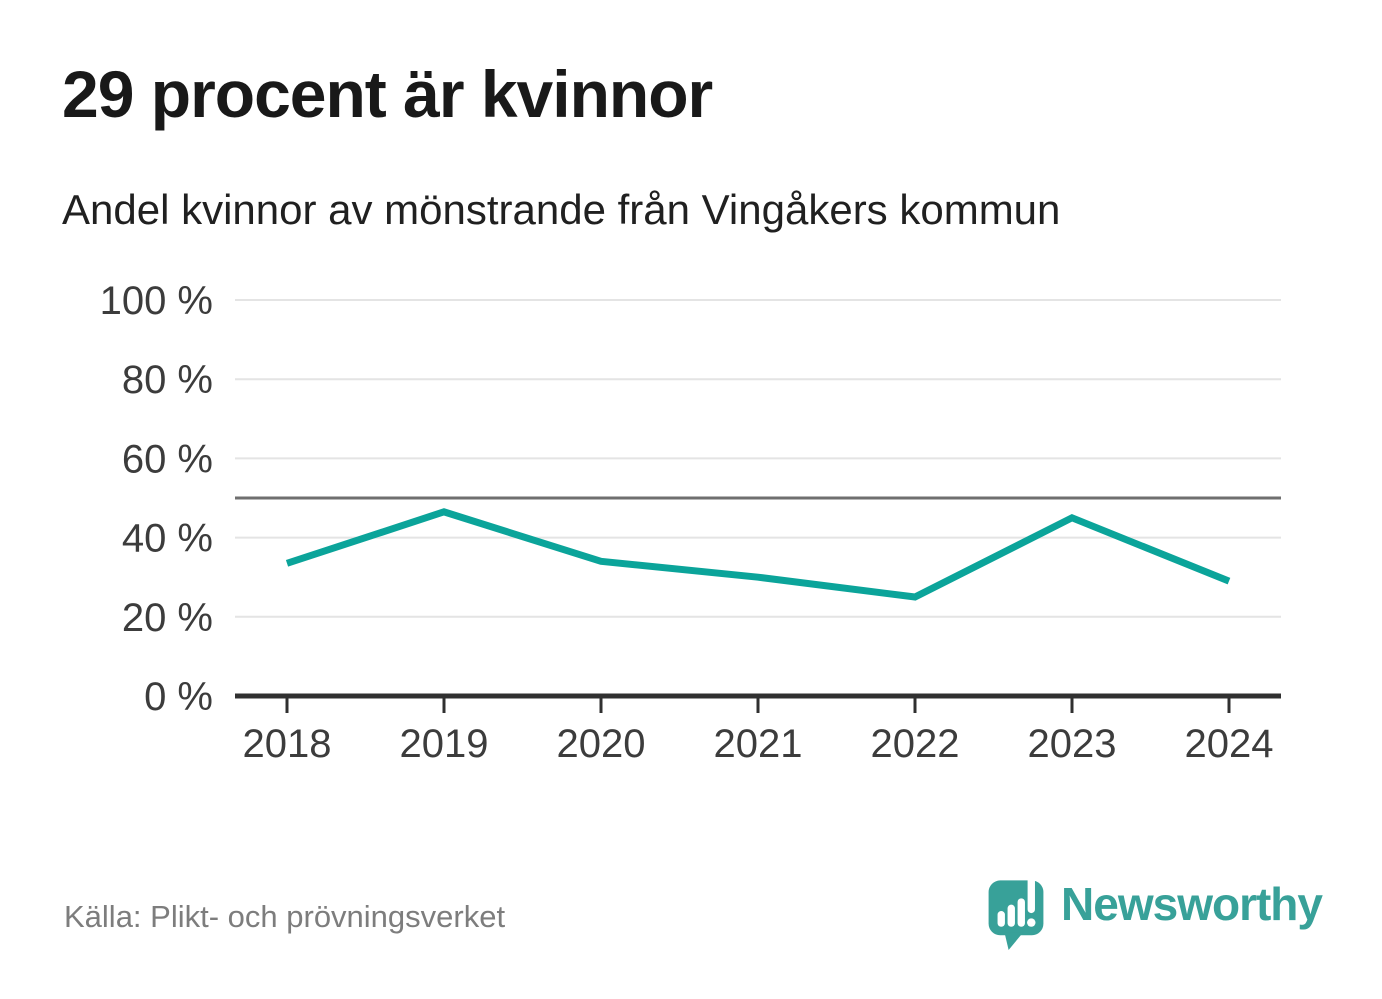  I want to click on x-tick-label-2023: 2023, so click(1072, 744).